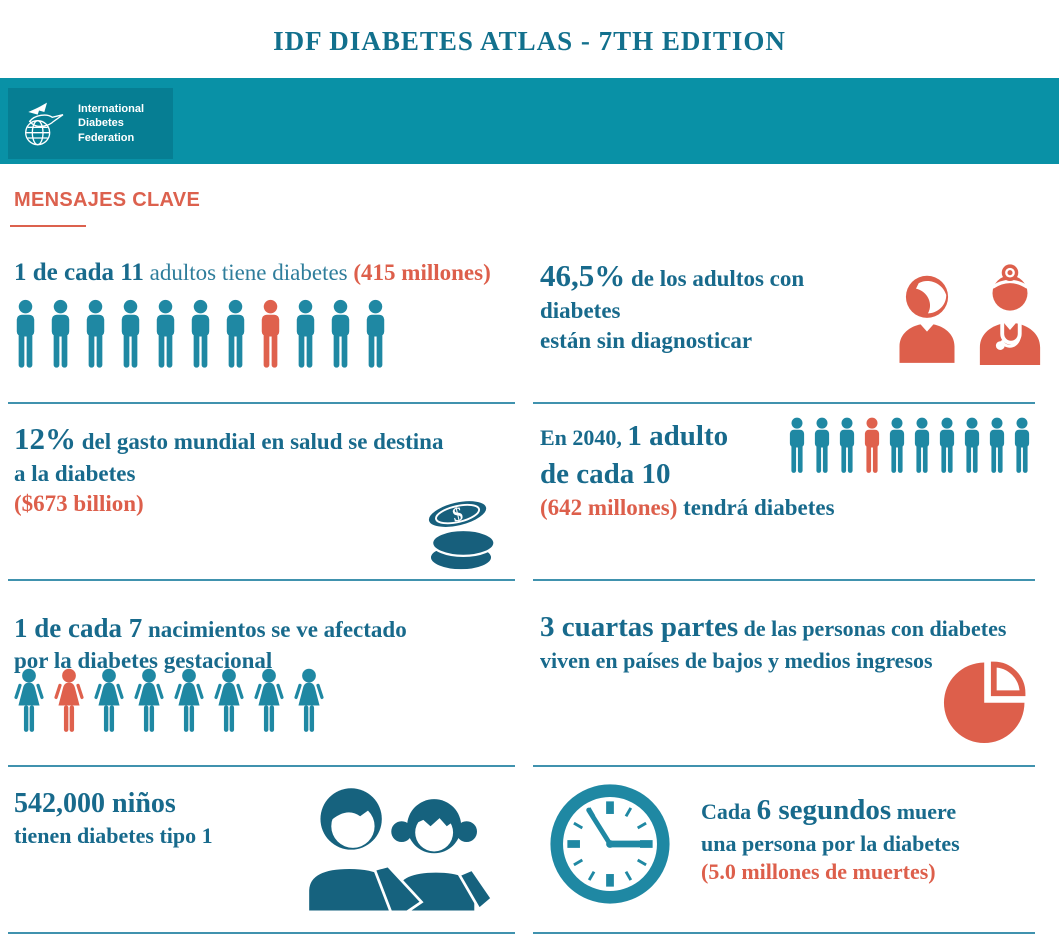 The width and height of the screenshot is (1059, 945). I want to click on future-lead1-text: 1 adulto, so click(678, 436).